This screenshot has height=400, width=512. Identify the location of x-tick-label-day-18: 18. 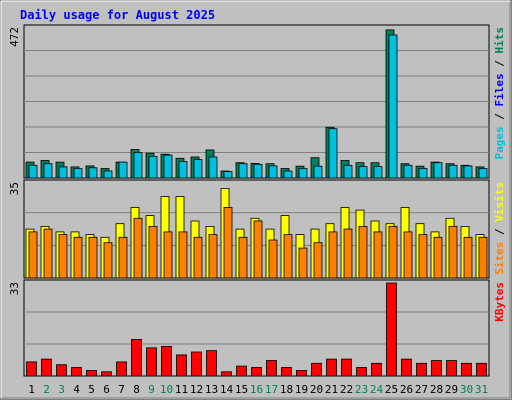
(286, 389).